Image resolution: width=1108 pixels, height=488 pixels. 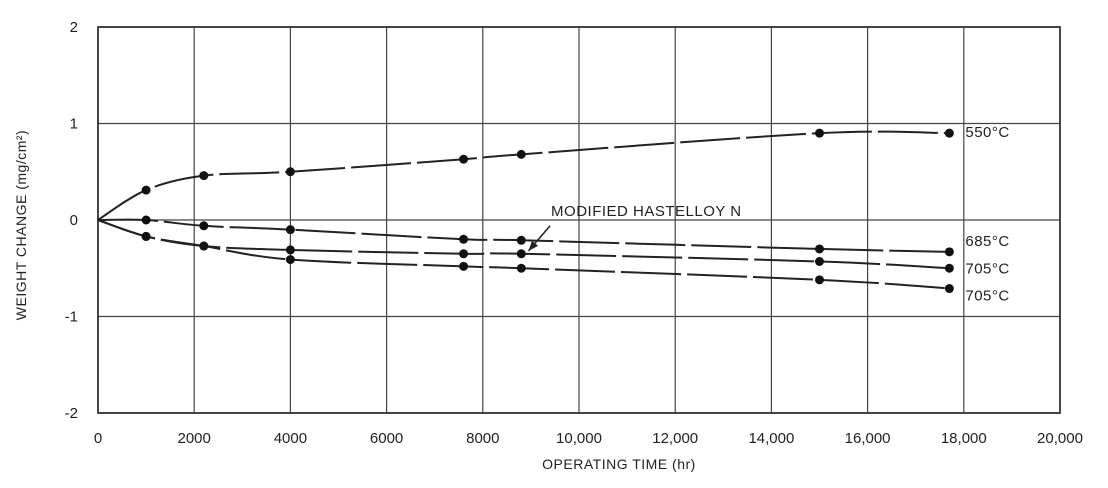 I want to click on annotation-arrowhead, so click(x=533, y=245).